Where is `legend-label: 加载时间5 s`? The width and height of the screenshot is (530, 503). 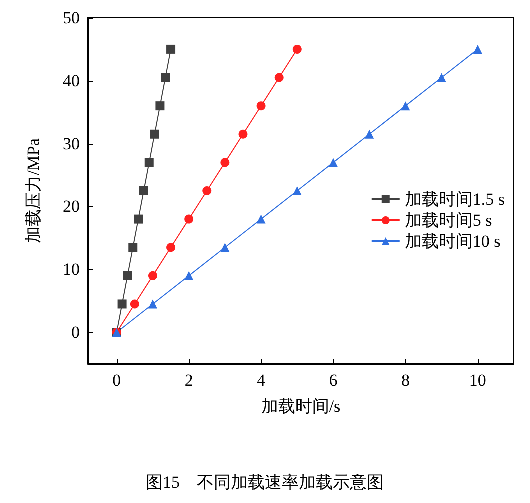
legend-label: 加载时间5 s is located at coordinates (448, 220).